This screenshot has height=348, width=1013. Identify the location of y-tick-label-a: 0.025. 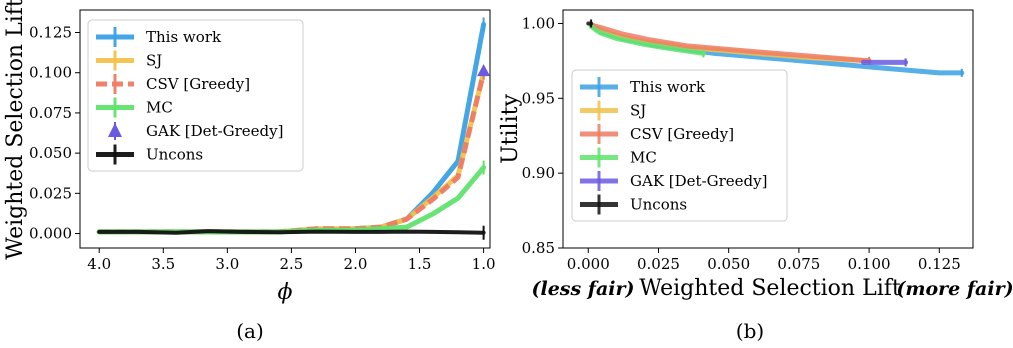
(50, 193).